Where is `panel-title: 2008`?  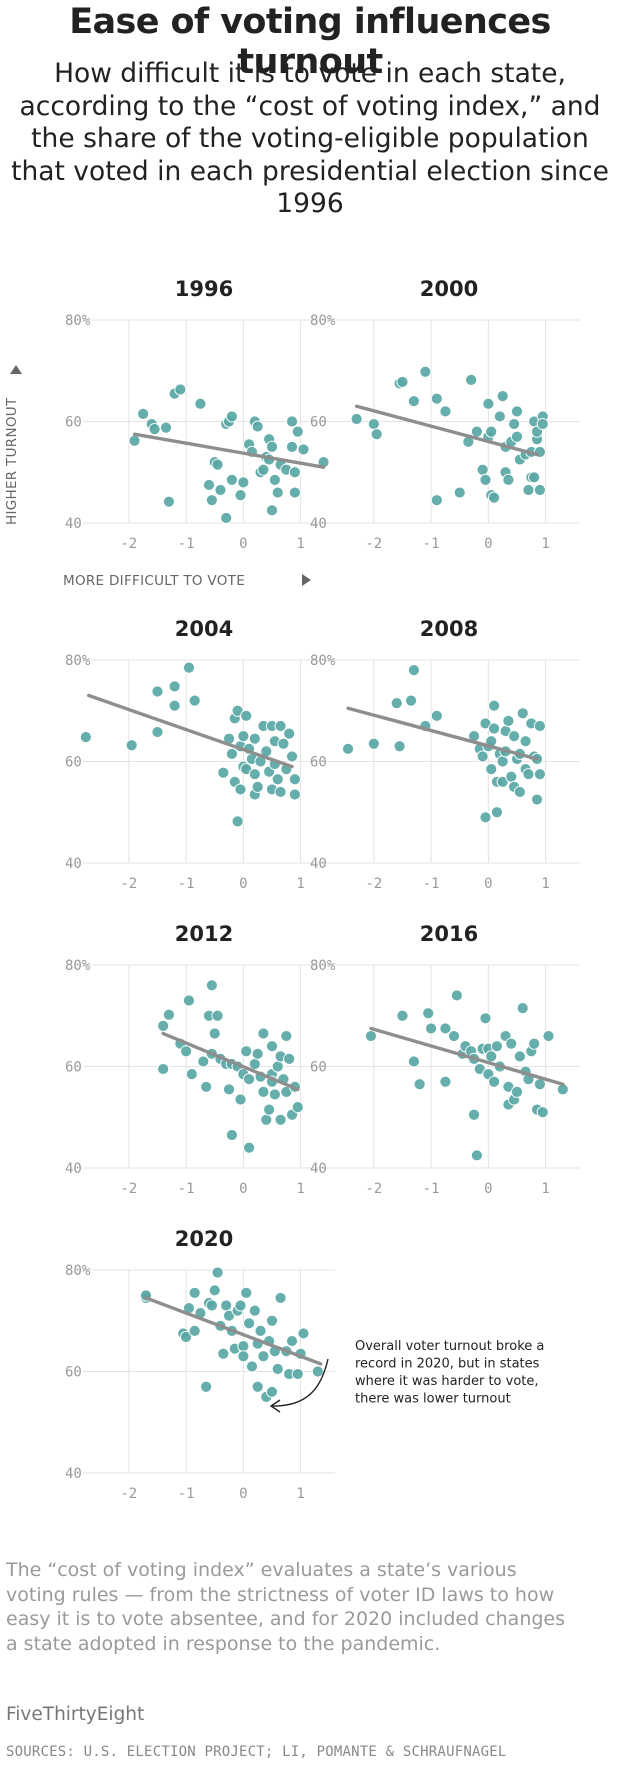
panel-title: 2008 is located at coordinates (449, 629).